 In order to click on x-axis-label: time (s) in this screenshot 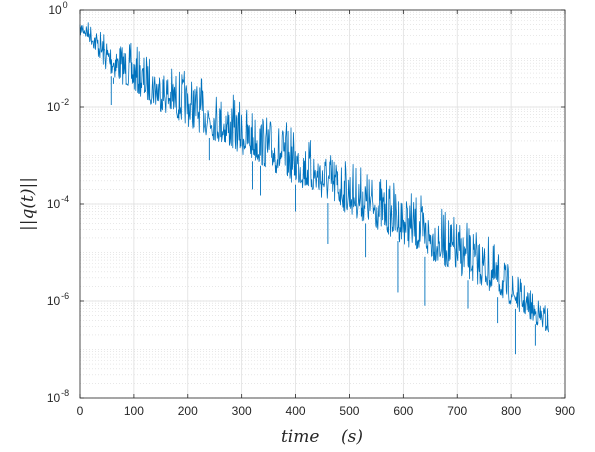, I will do `click(322, 437)`.